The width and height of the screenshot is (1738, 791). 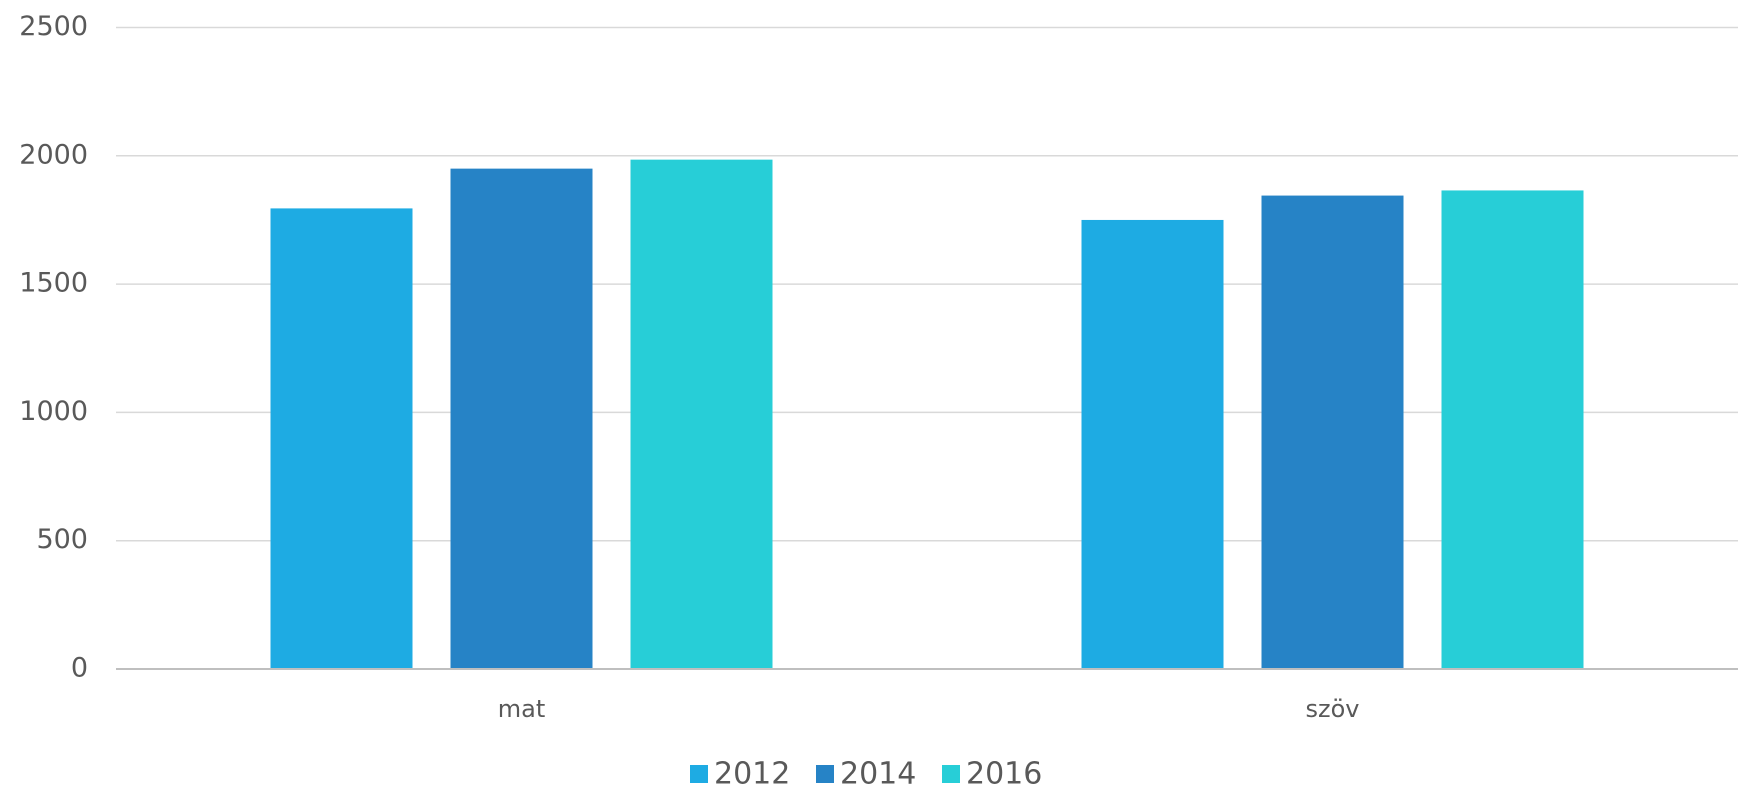 What do you see at coordinates (522, 709) in the screenshot?
I see `x-tick-label: mat` at bounding box center [522, 709].